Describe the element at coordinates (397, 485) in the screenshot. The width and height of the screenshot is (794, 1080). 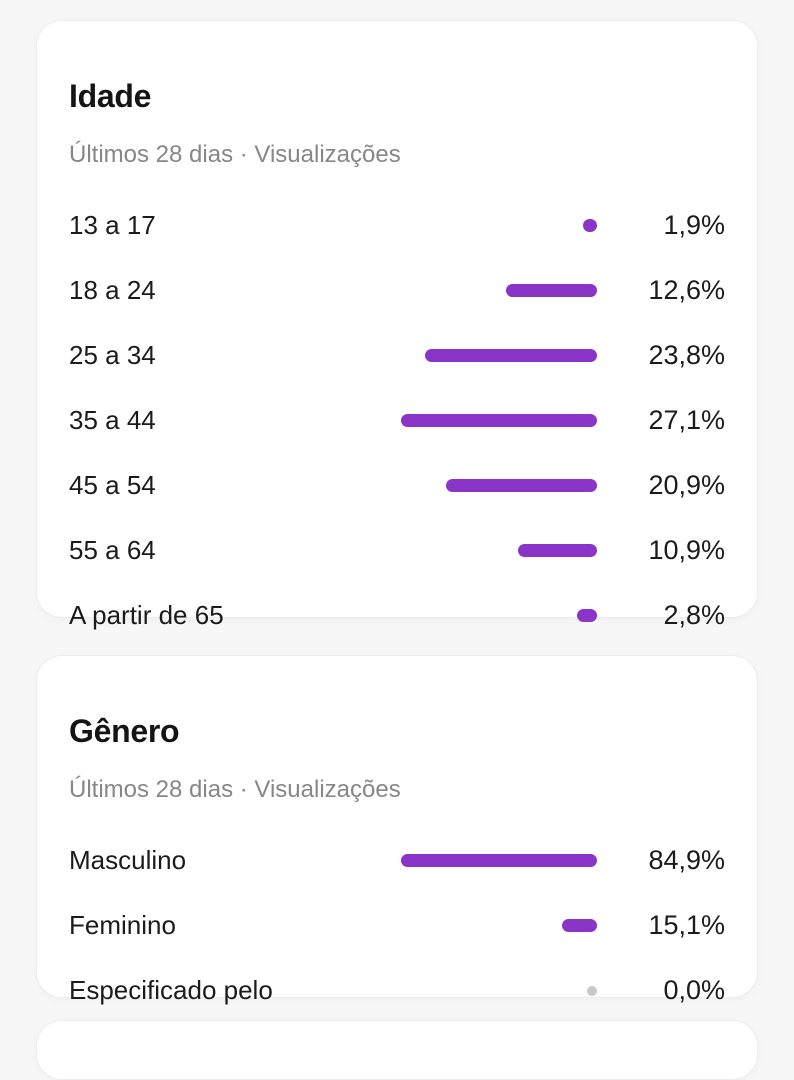
I see `chart-row: 45 a 54 20,9%` at that location.